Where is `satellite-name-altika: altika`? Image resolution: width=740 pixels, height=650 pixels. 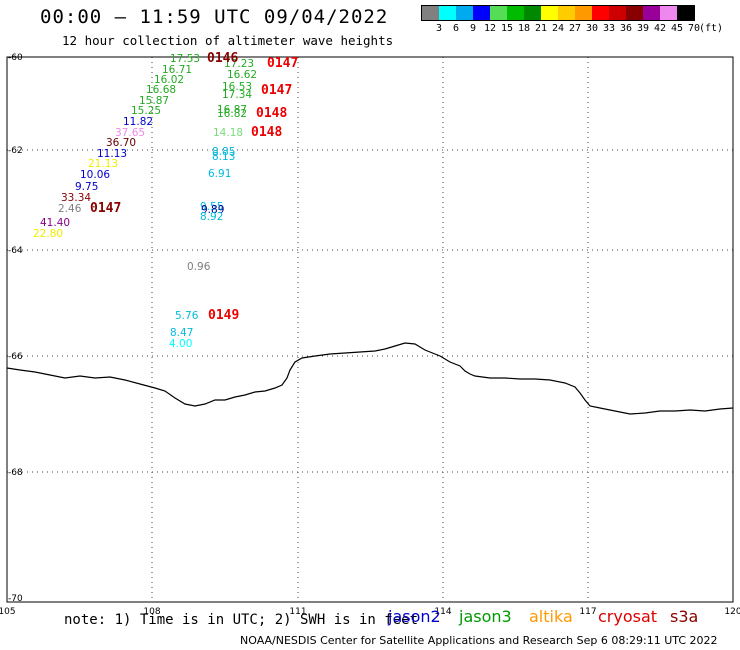 satellite-name-altika: altika is located at coordinates (551, 616).